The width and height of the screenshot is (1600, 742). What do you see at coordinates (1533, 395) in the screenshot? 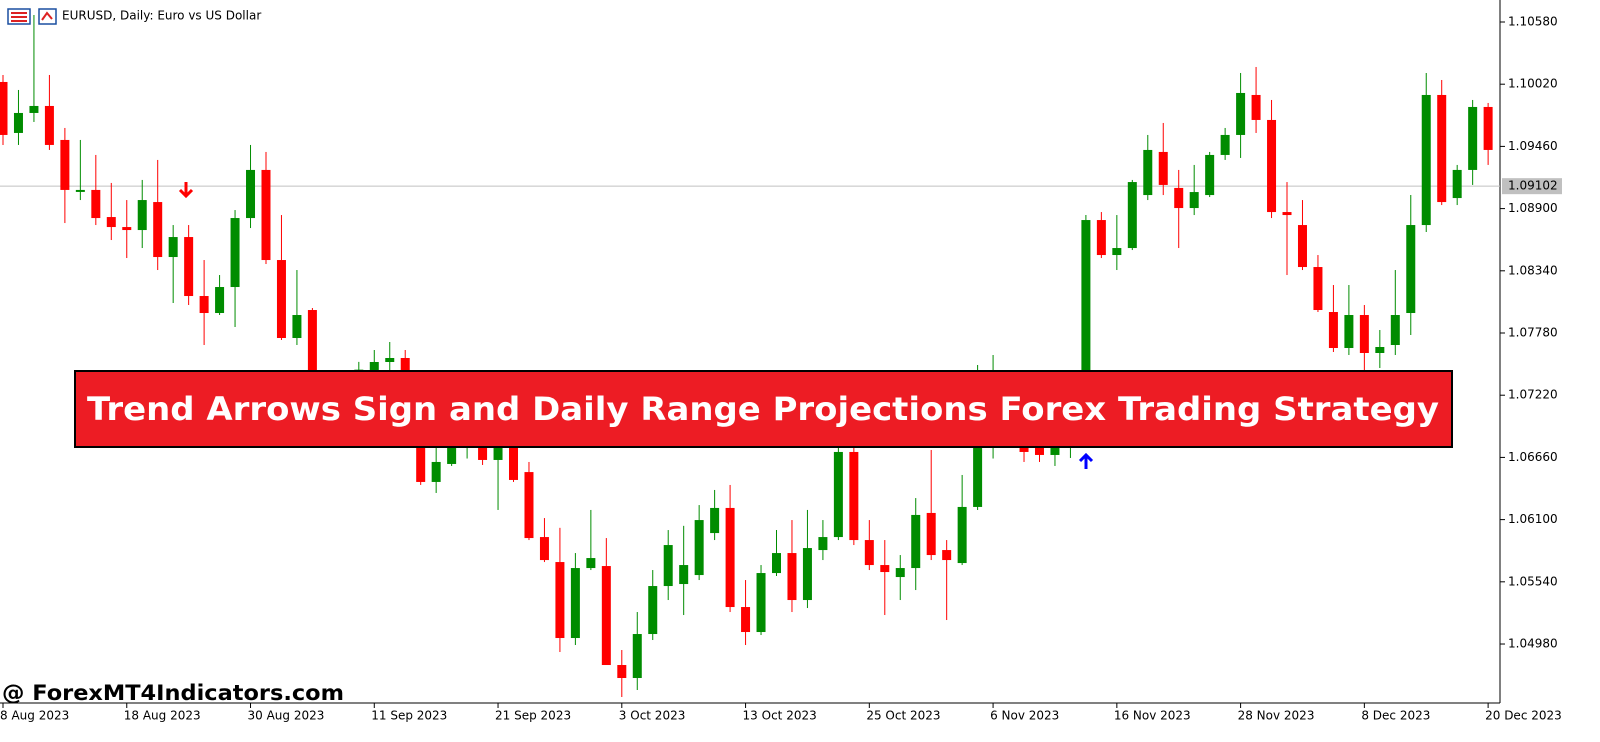
I see `y-tick-label: 1.07220` at bounding box center [1533, 395].